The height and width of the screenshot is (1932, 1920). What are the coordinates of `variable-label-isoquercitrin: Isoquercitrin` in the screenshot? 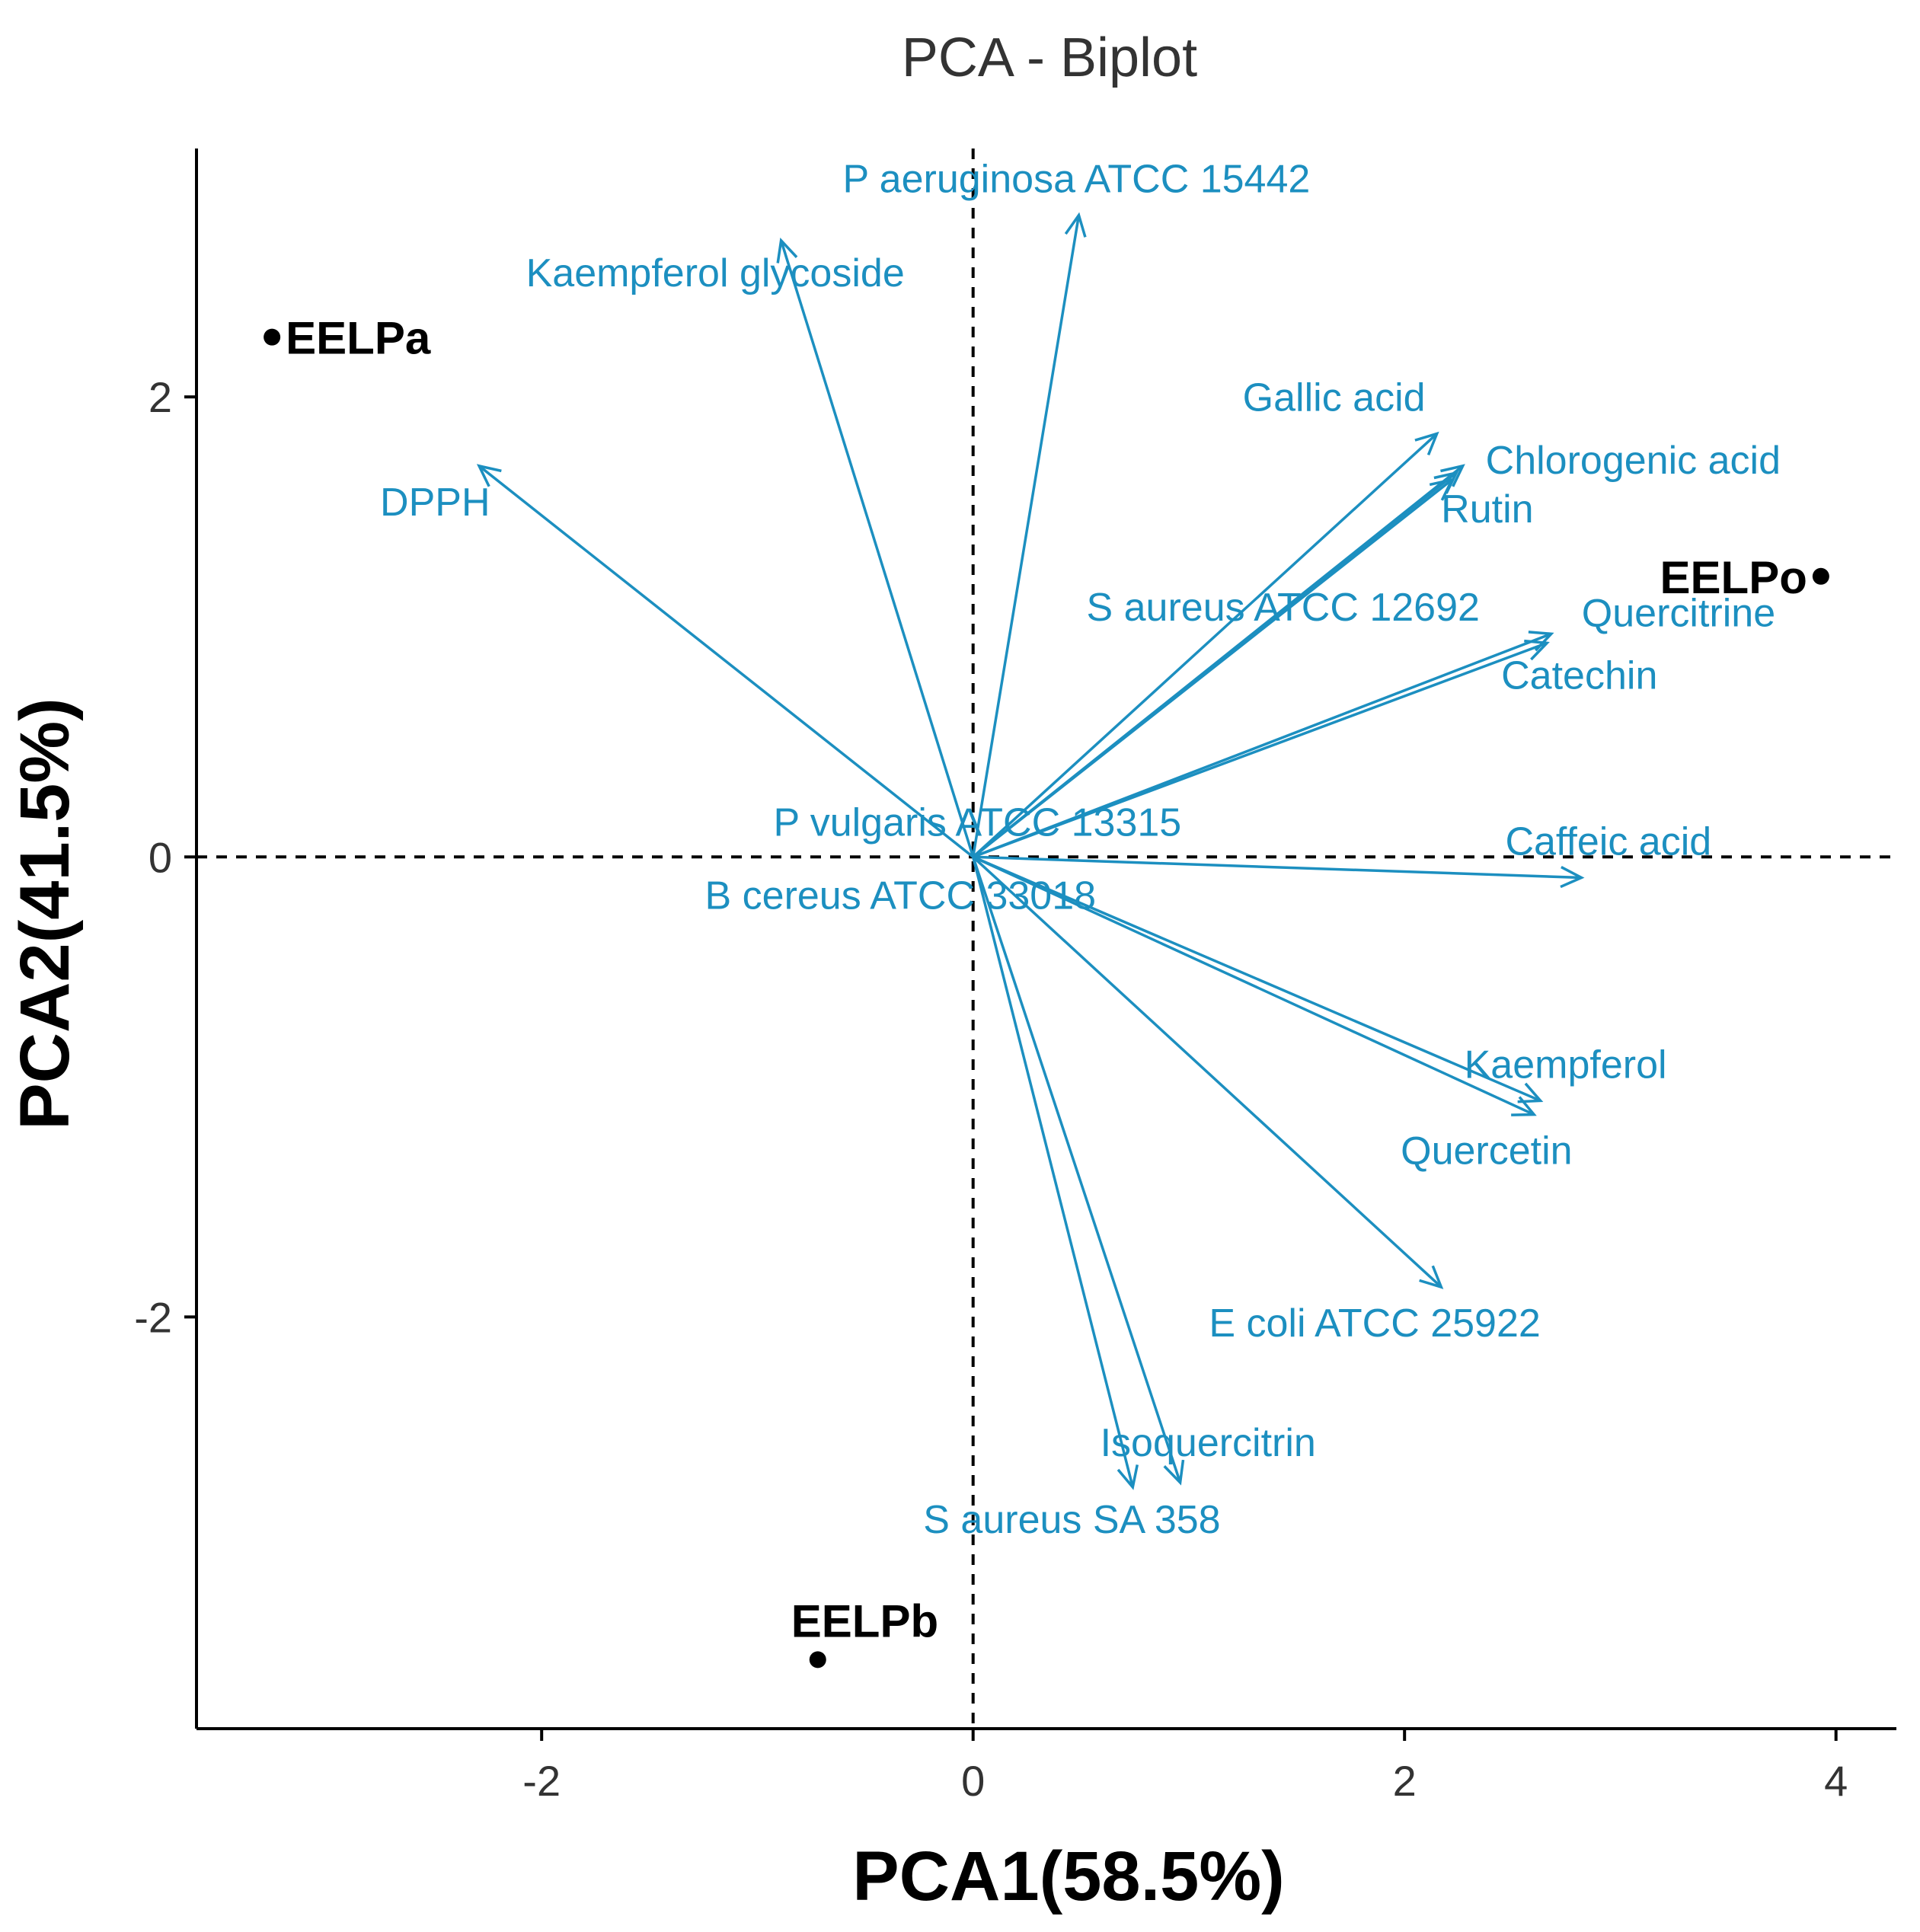 It's located at (1208, 1443).